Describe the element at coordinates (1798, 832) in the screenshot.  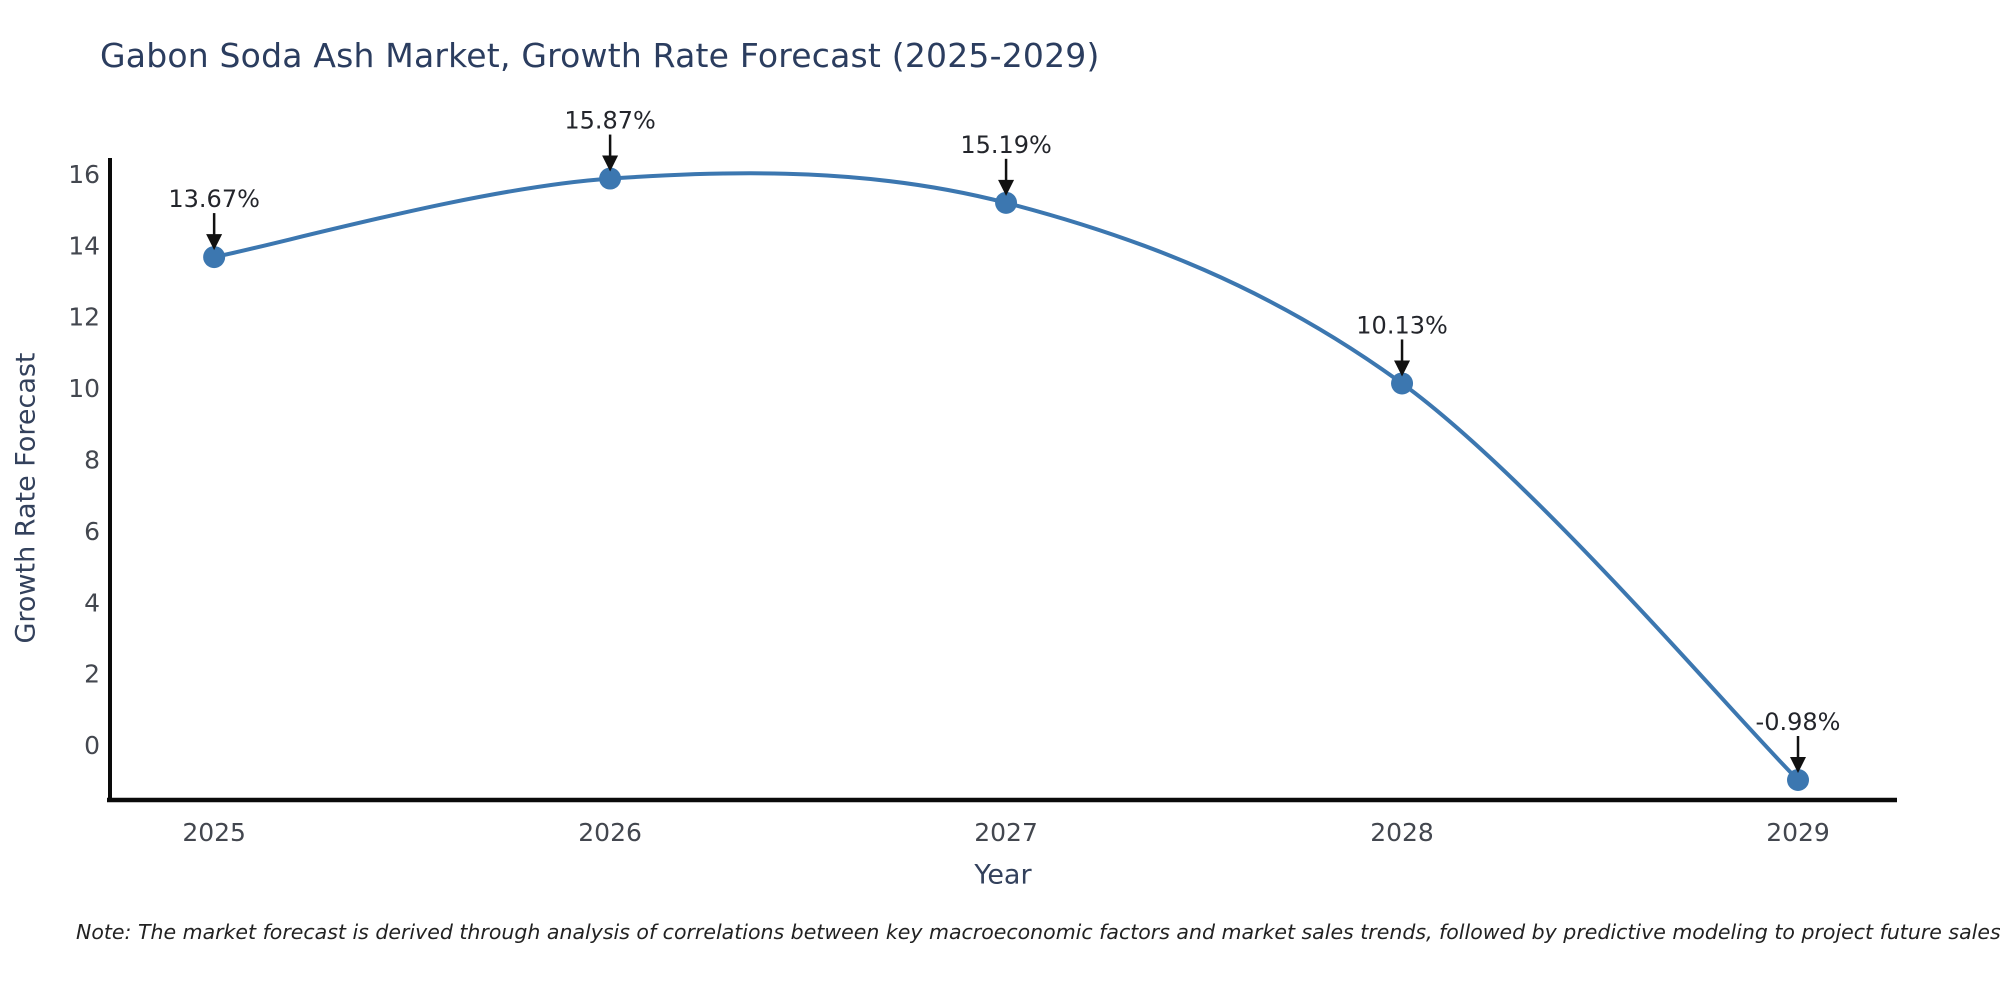
I see `x-tick-label: 2029` at that location.